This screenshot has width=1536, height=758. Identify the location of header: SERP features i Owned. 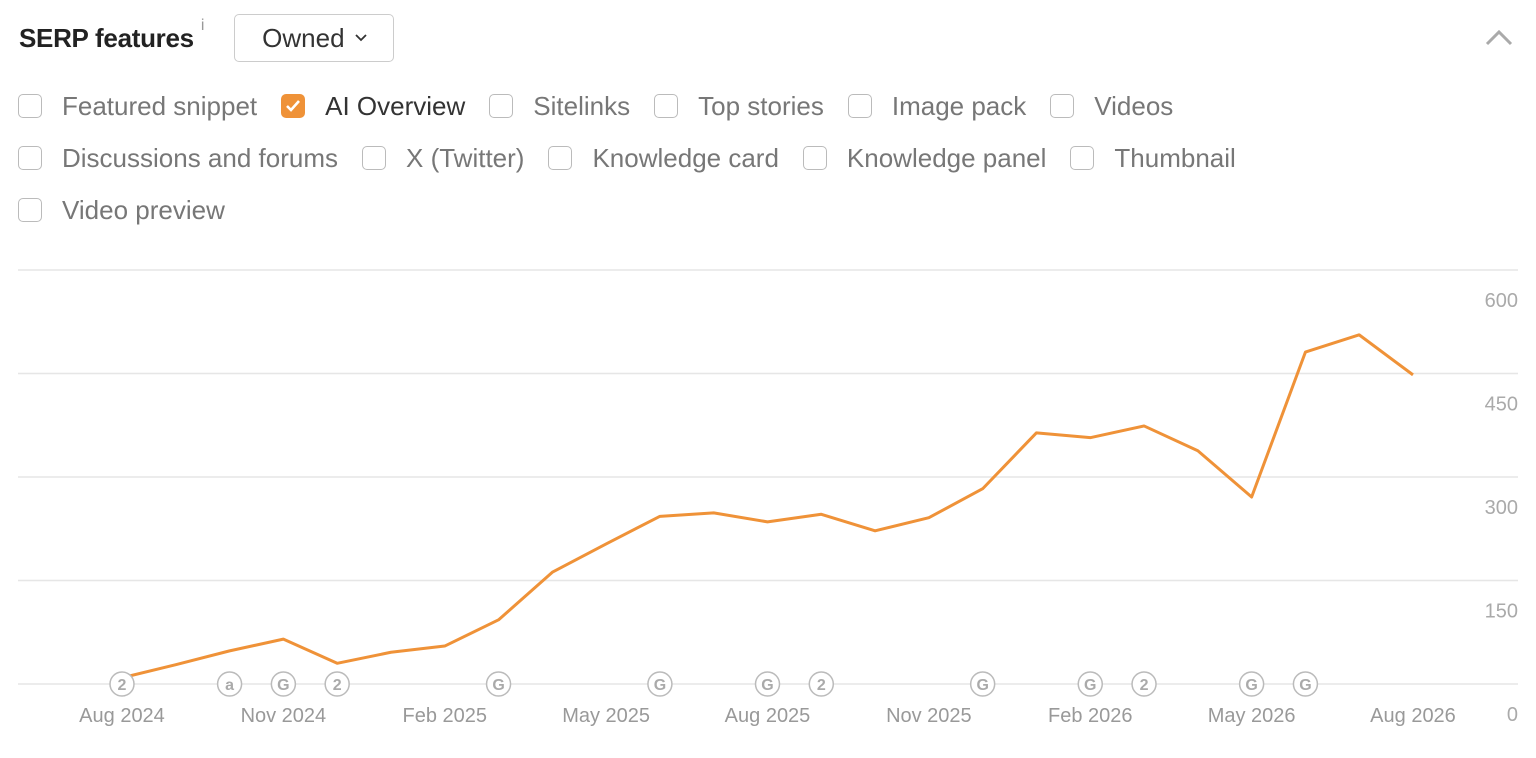
(207, 38).